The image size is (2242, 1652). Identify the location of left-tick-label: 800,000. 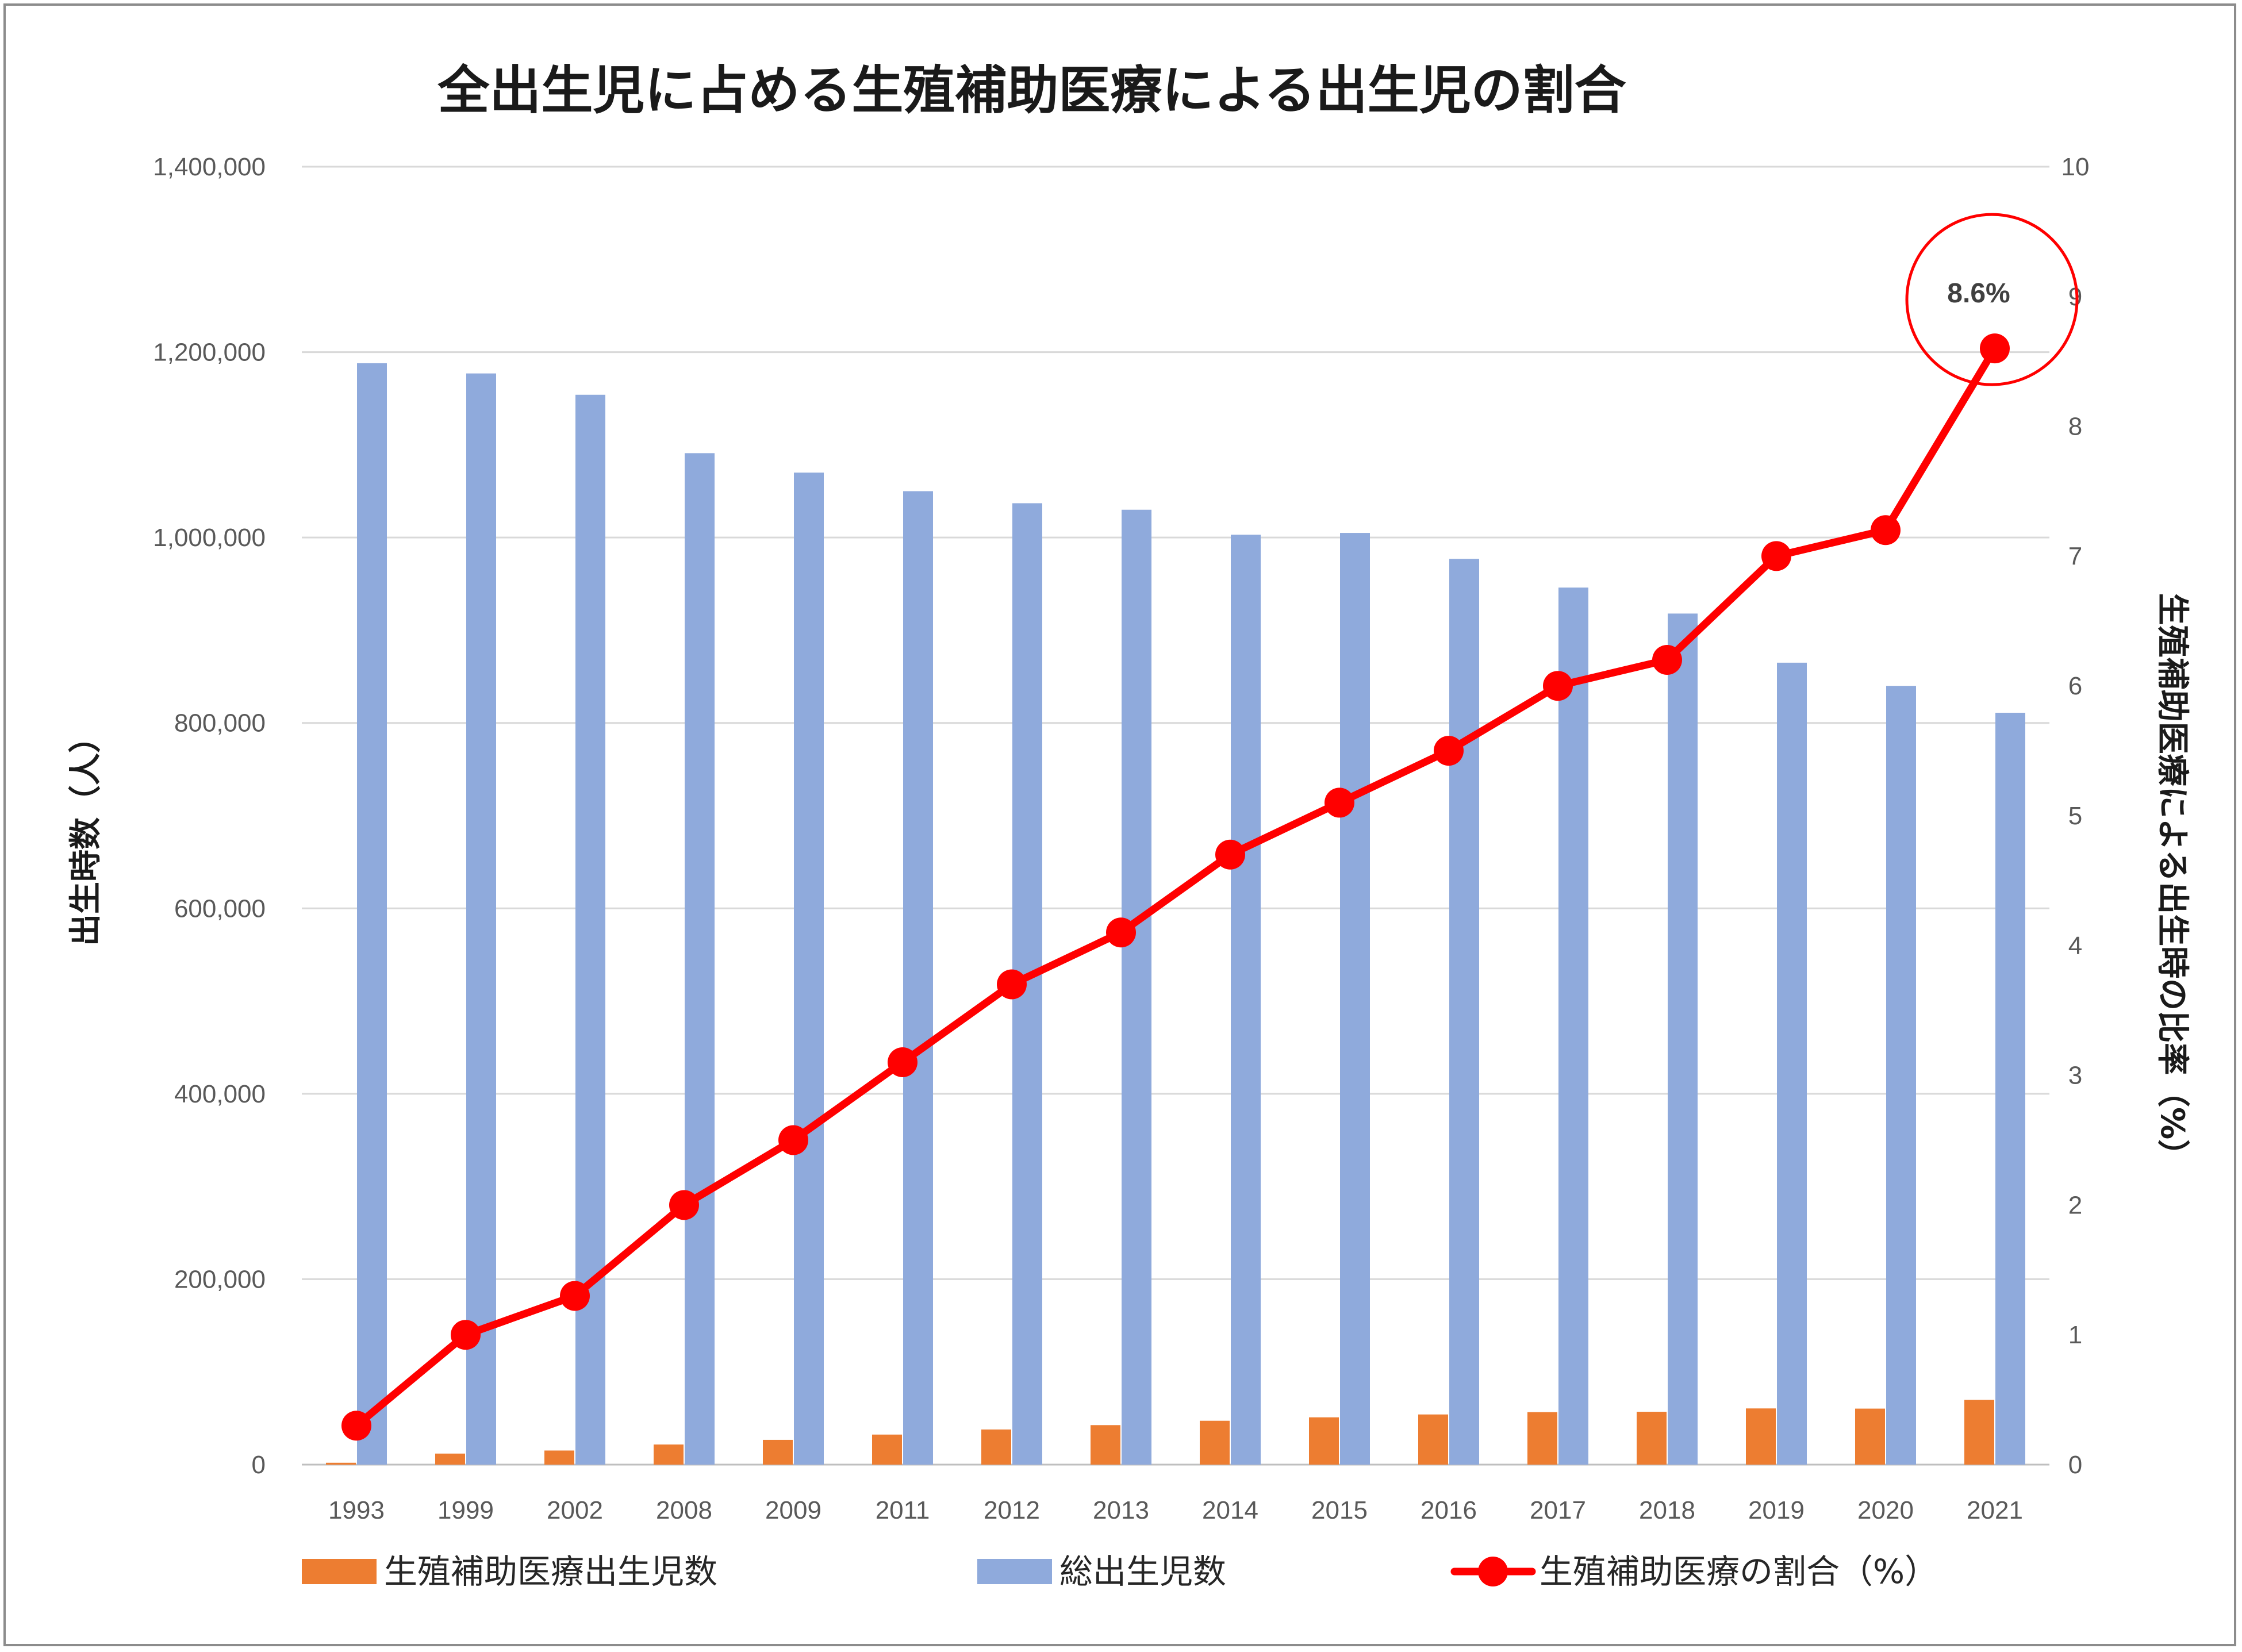
(220, 723).